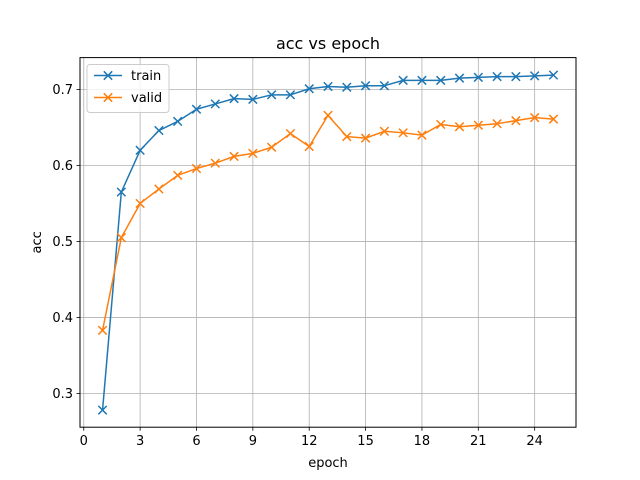  What do you see at coordinates (328, 463) in the screenshot?
I see `x-axis-label: epoch` at bounding box center [328, 463].